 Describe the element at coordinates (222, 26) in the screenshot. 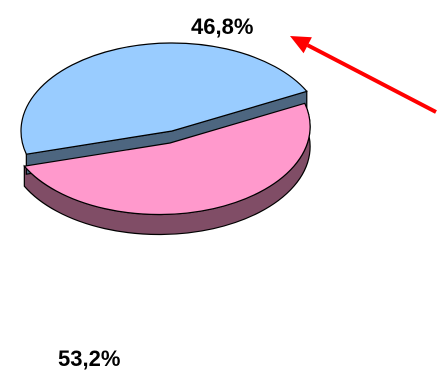

I see `data-label-46-8: 46,8%` at that location.